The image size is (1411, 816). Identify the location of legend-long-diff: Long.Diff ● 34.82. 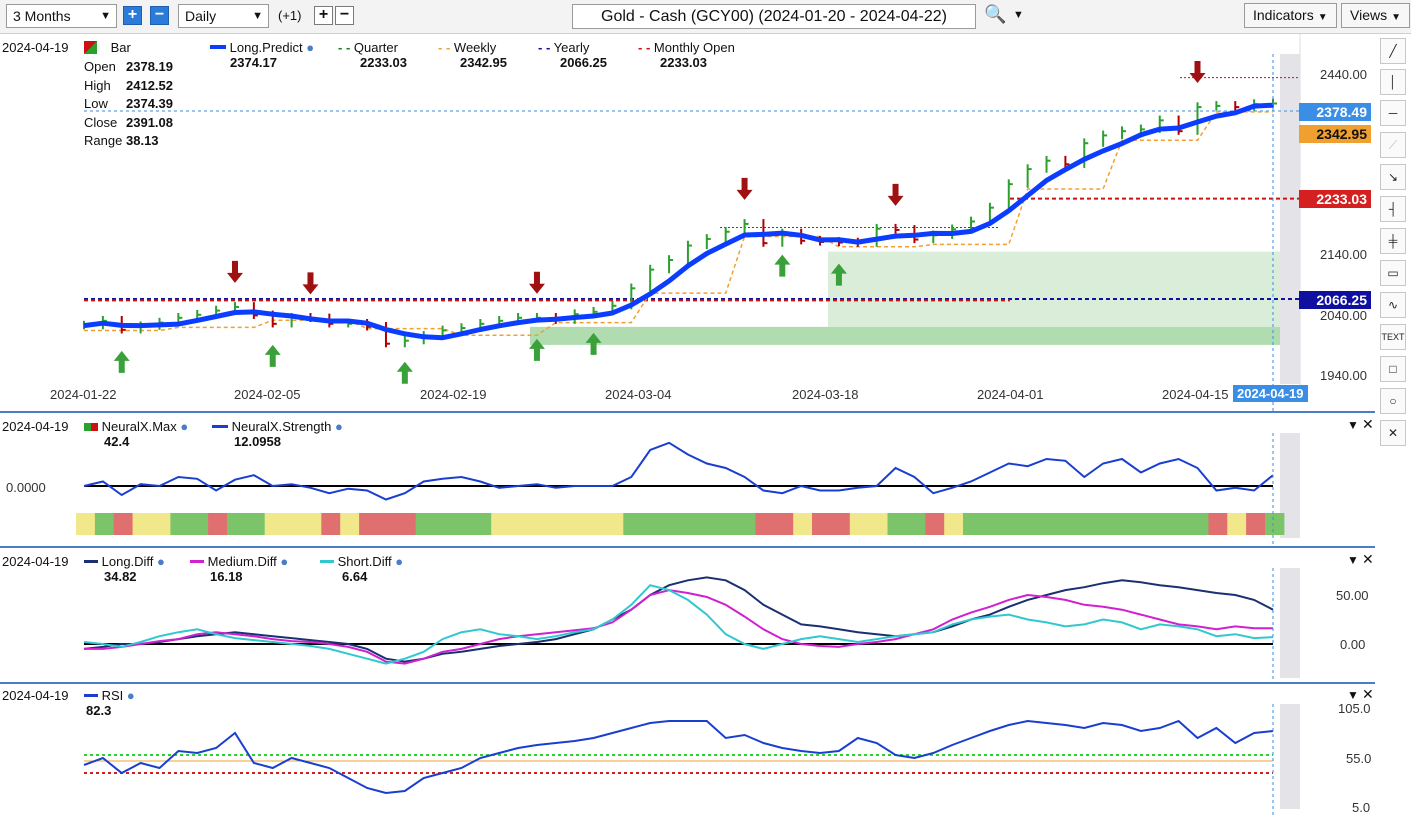
(124, 569).